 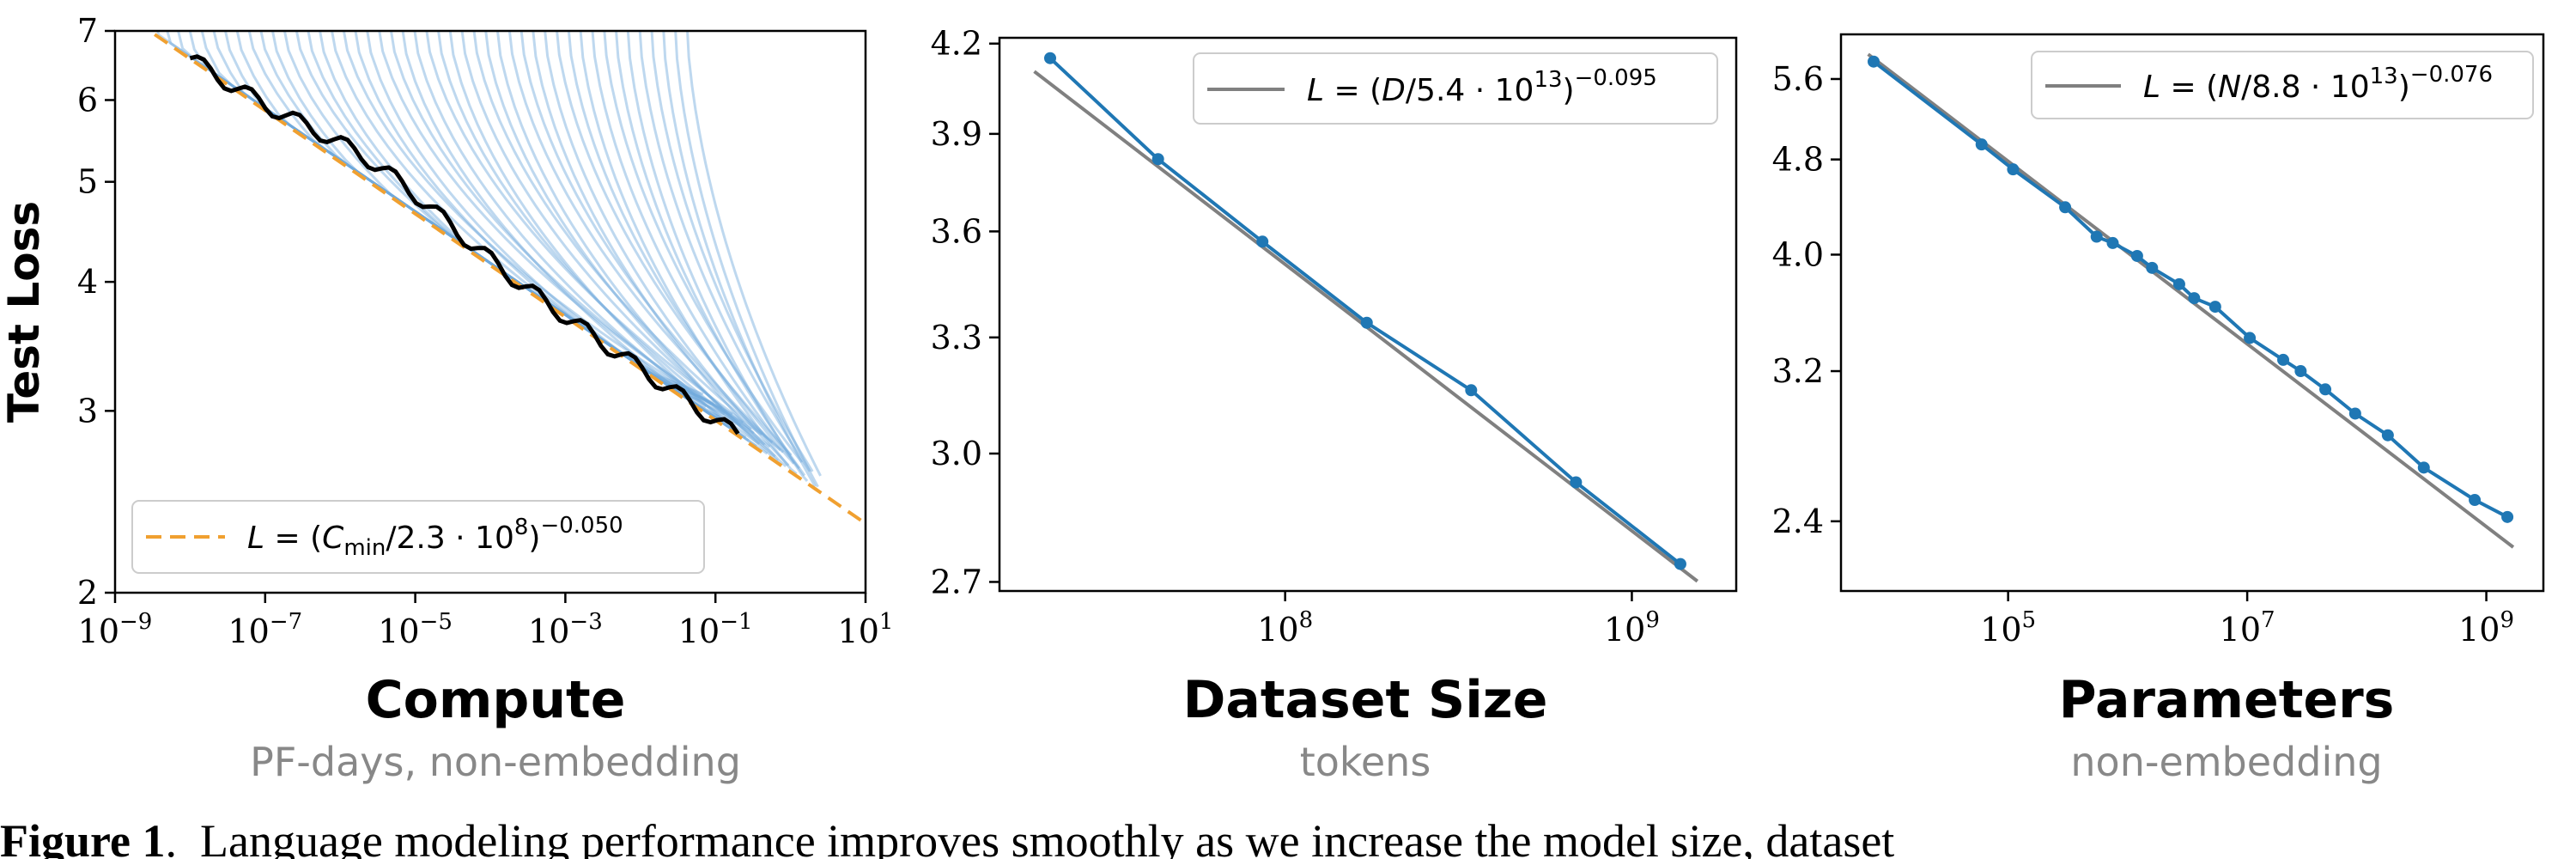 I want to click on legend: L = (D/5.4 · 1013)−0.095, so click(x=1455, y=88).